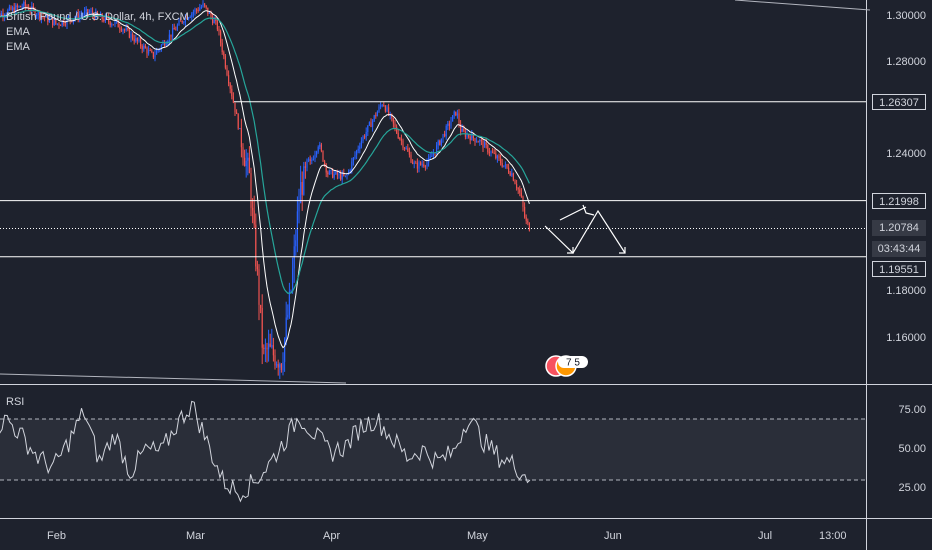 The width and height of the screenshot is (932, 550). I want to click on ema-legend-2: EMA, so click(18, 47).